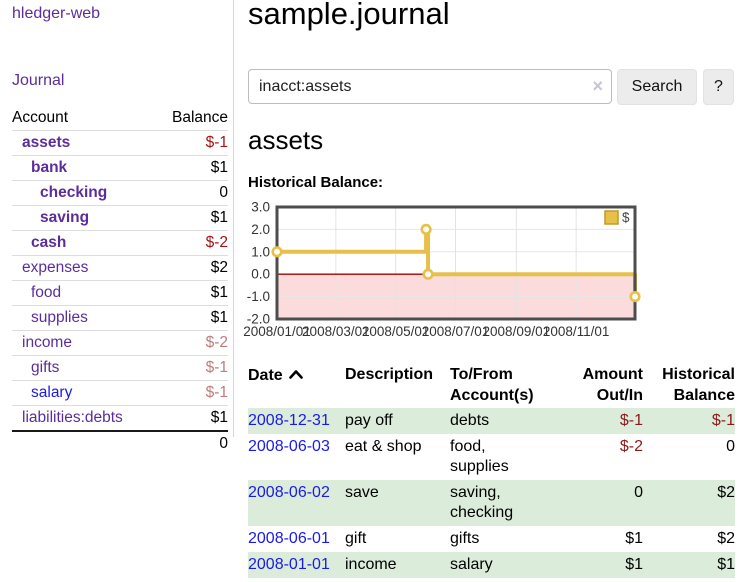  What do you see at coordinates (726, 564) in the screenshot?
I see `register-balance: $1` at bounding box center [726, 564].